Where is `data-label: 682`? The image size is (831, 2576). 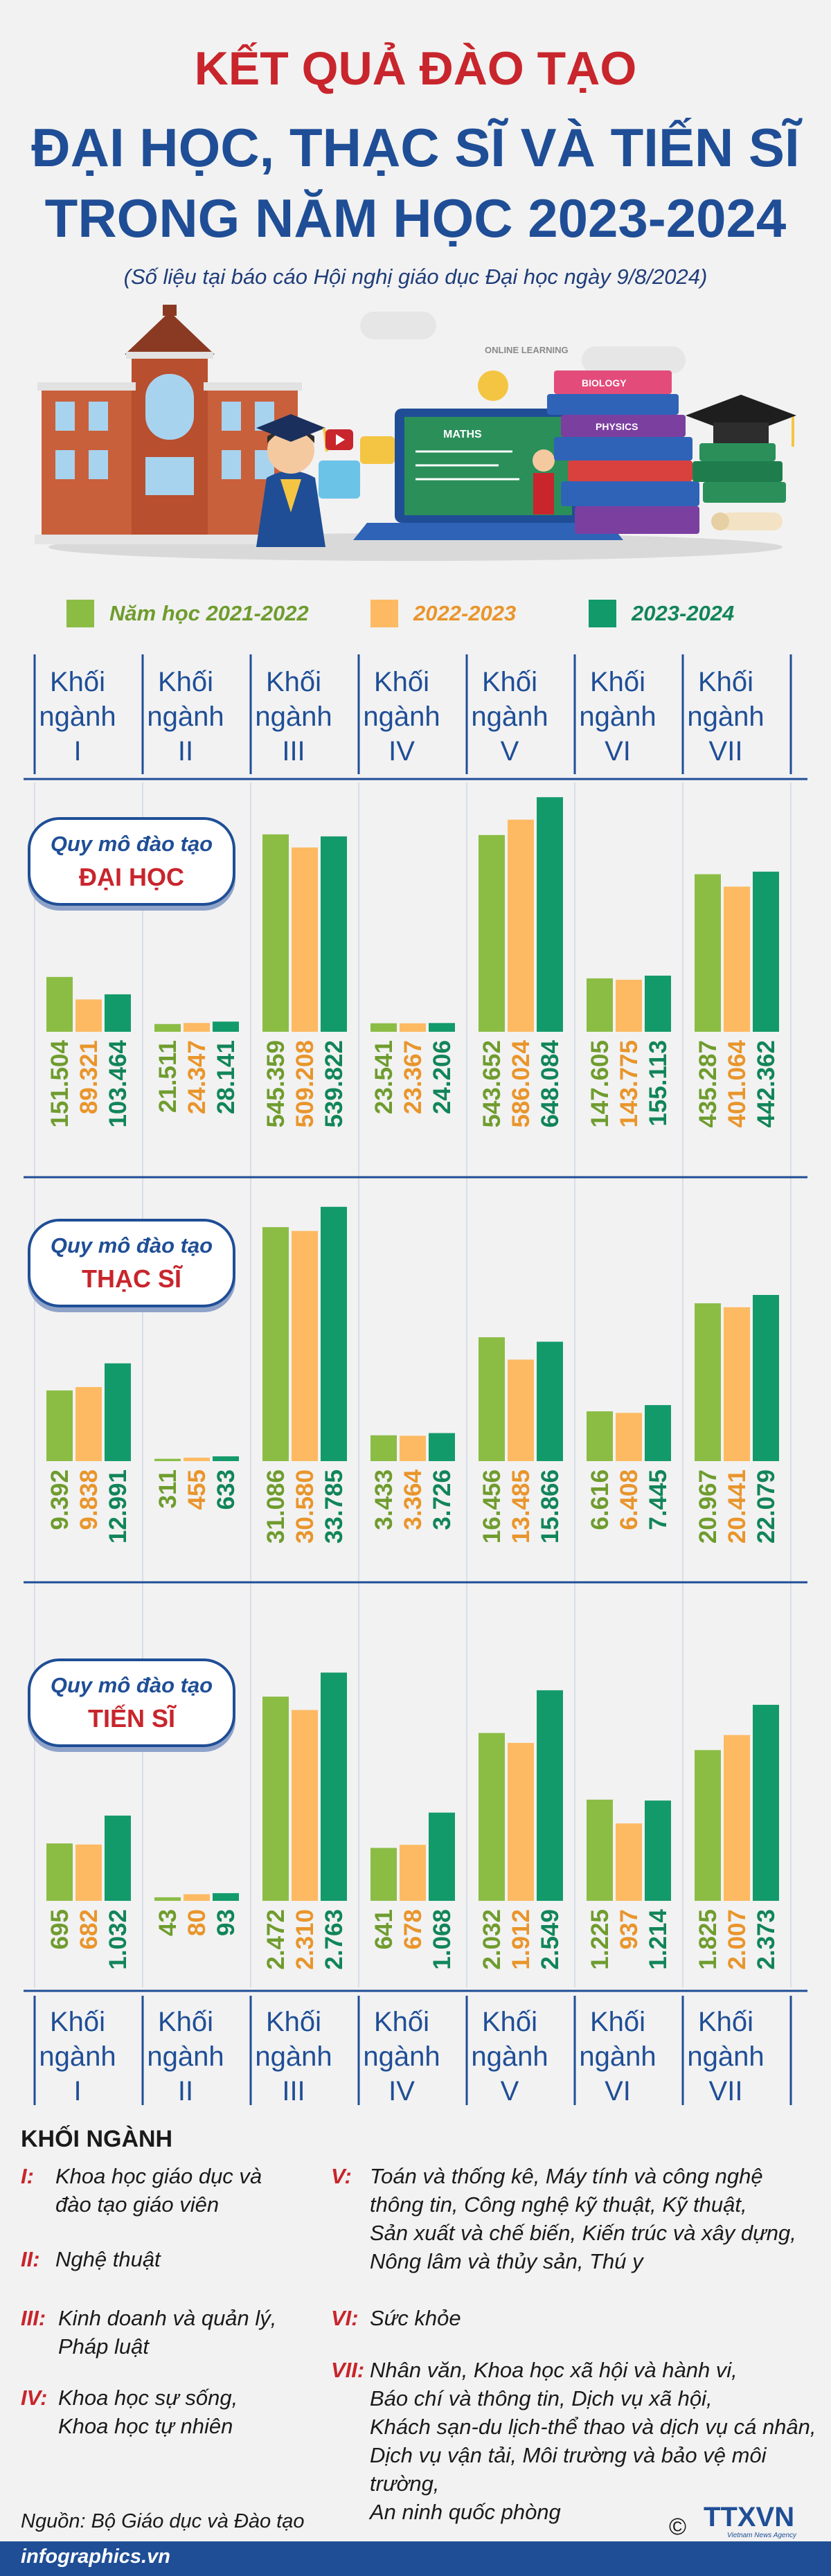
data-label: 682 is located at coordinates (89, 1930).